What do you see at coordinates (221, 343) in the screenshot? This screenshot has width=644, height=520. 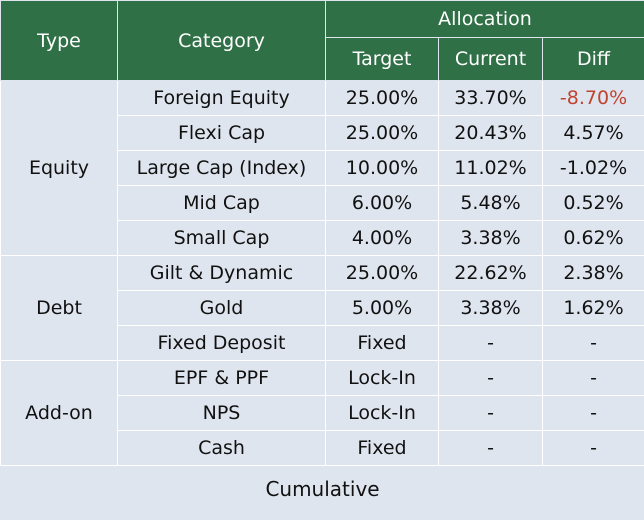 I see `category-cell: Fixed Deposit` at bounding box center [221, 343].